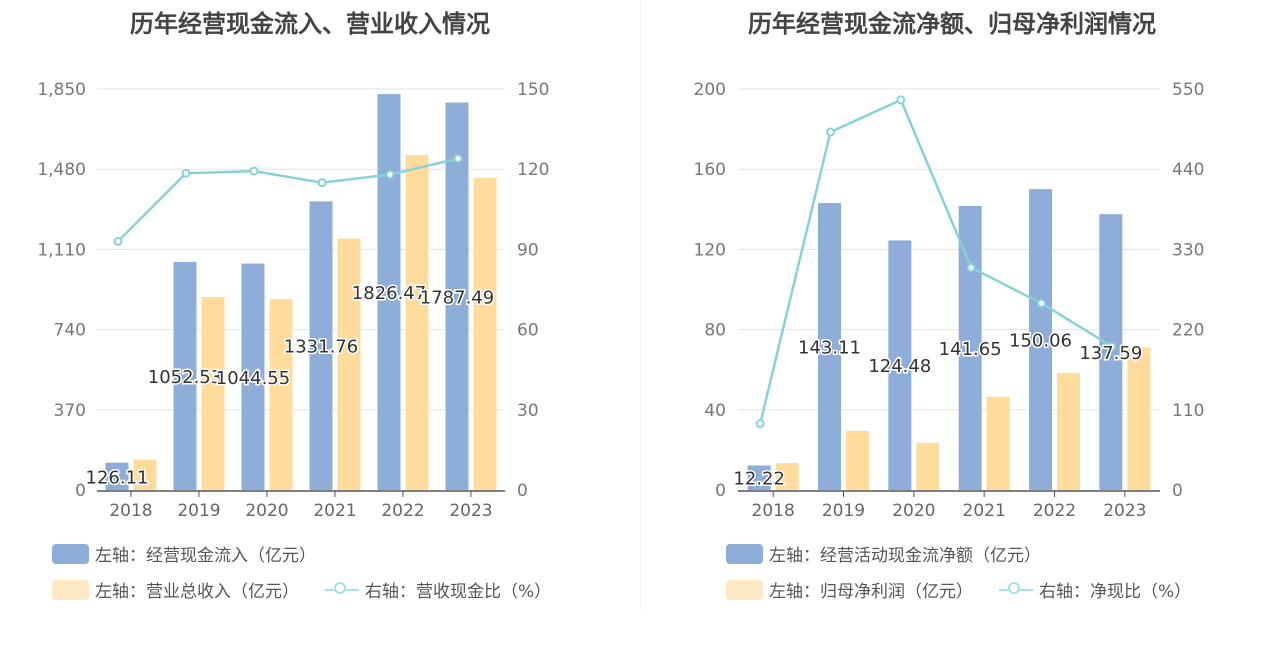  Describe the element at coordinates (301, 589) in the screenshot. I see `legend-item-bar-secondary: 左轴：营业总收入（亿元） 右轴：营收现金比（%）` at that location.